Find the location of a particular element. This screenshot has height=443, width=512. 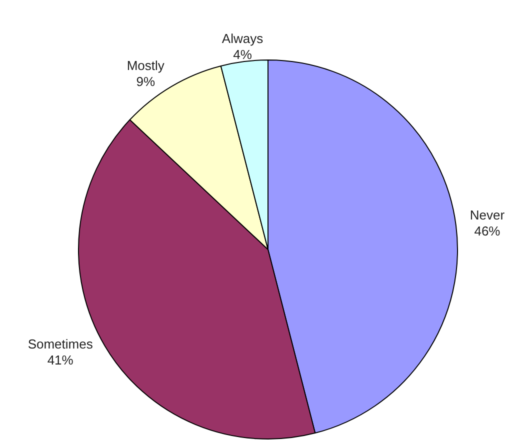

slice-label: Never is located at coordinates (488, 215).